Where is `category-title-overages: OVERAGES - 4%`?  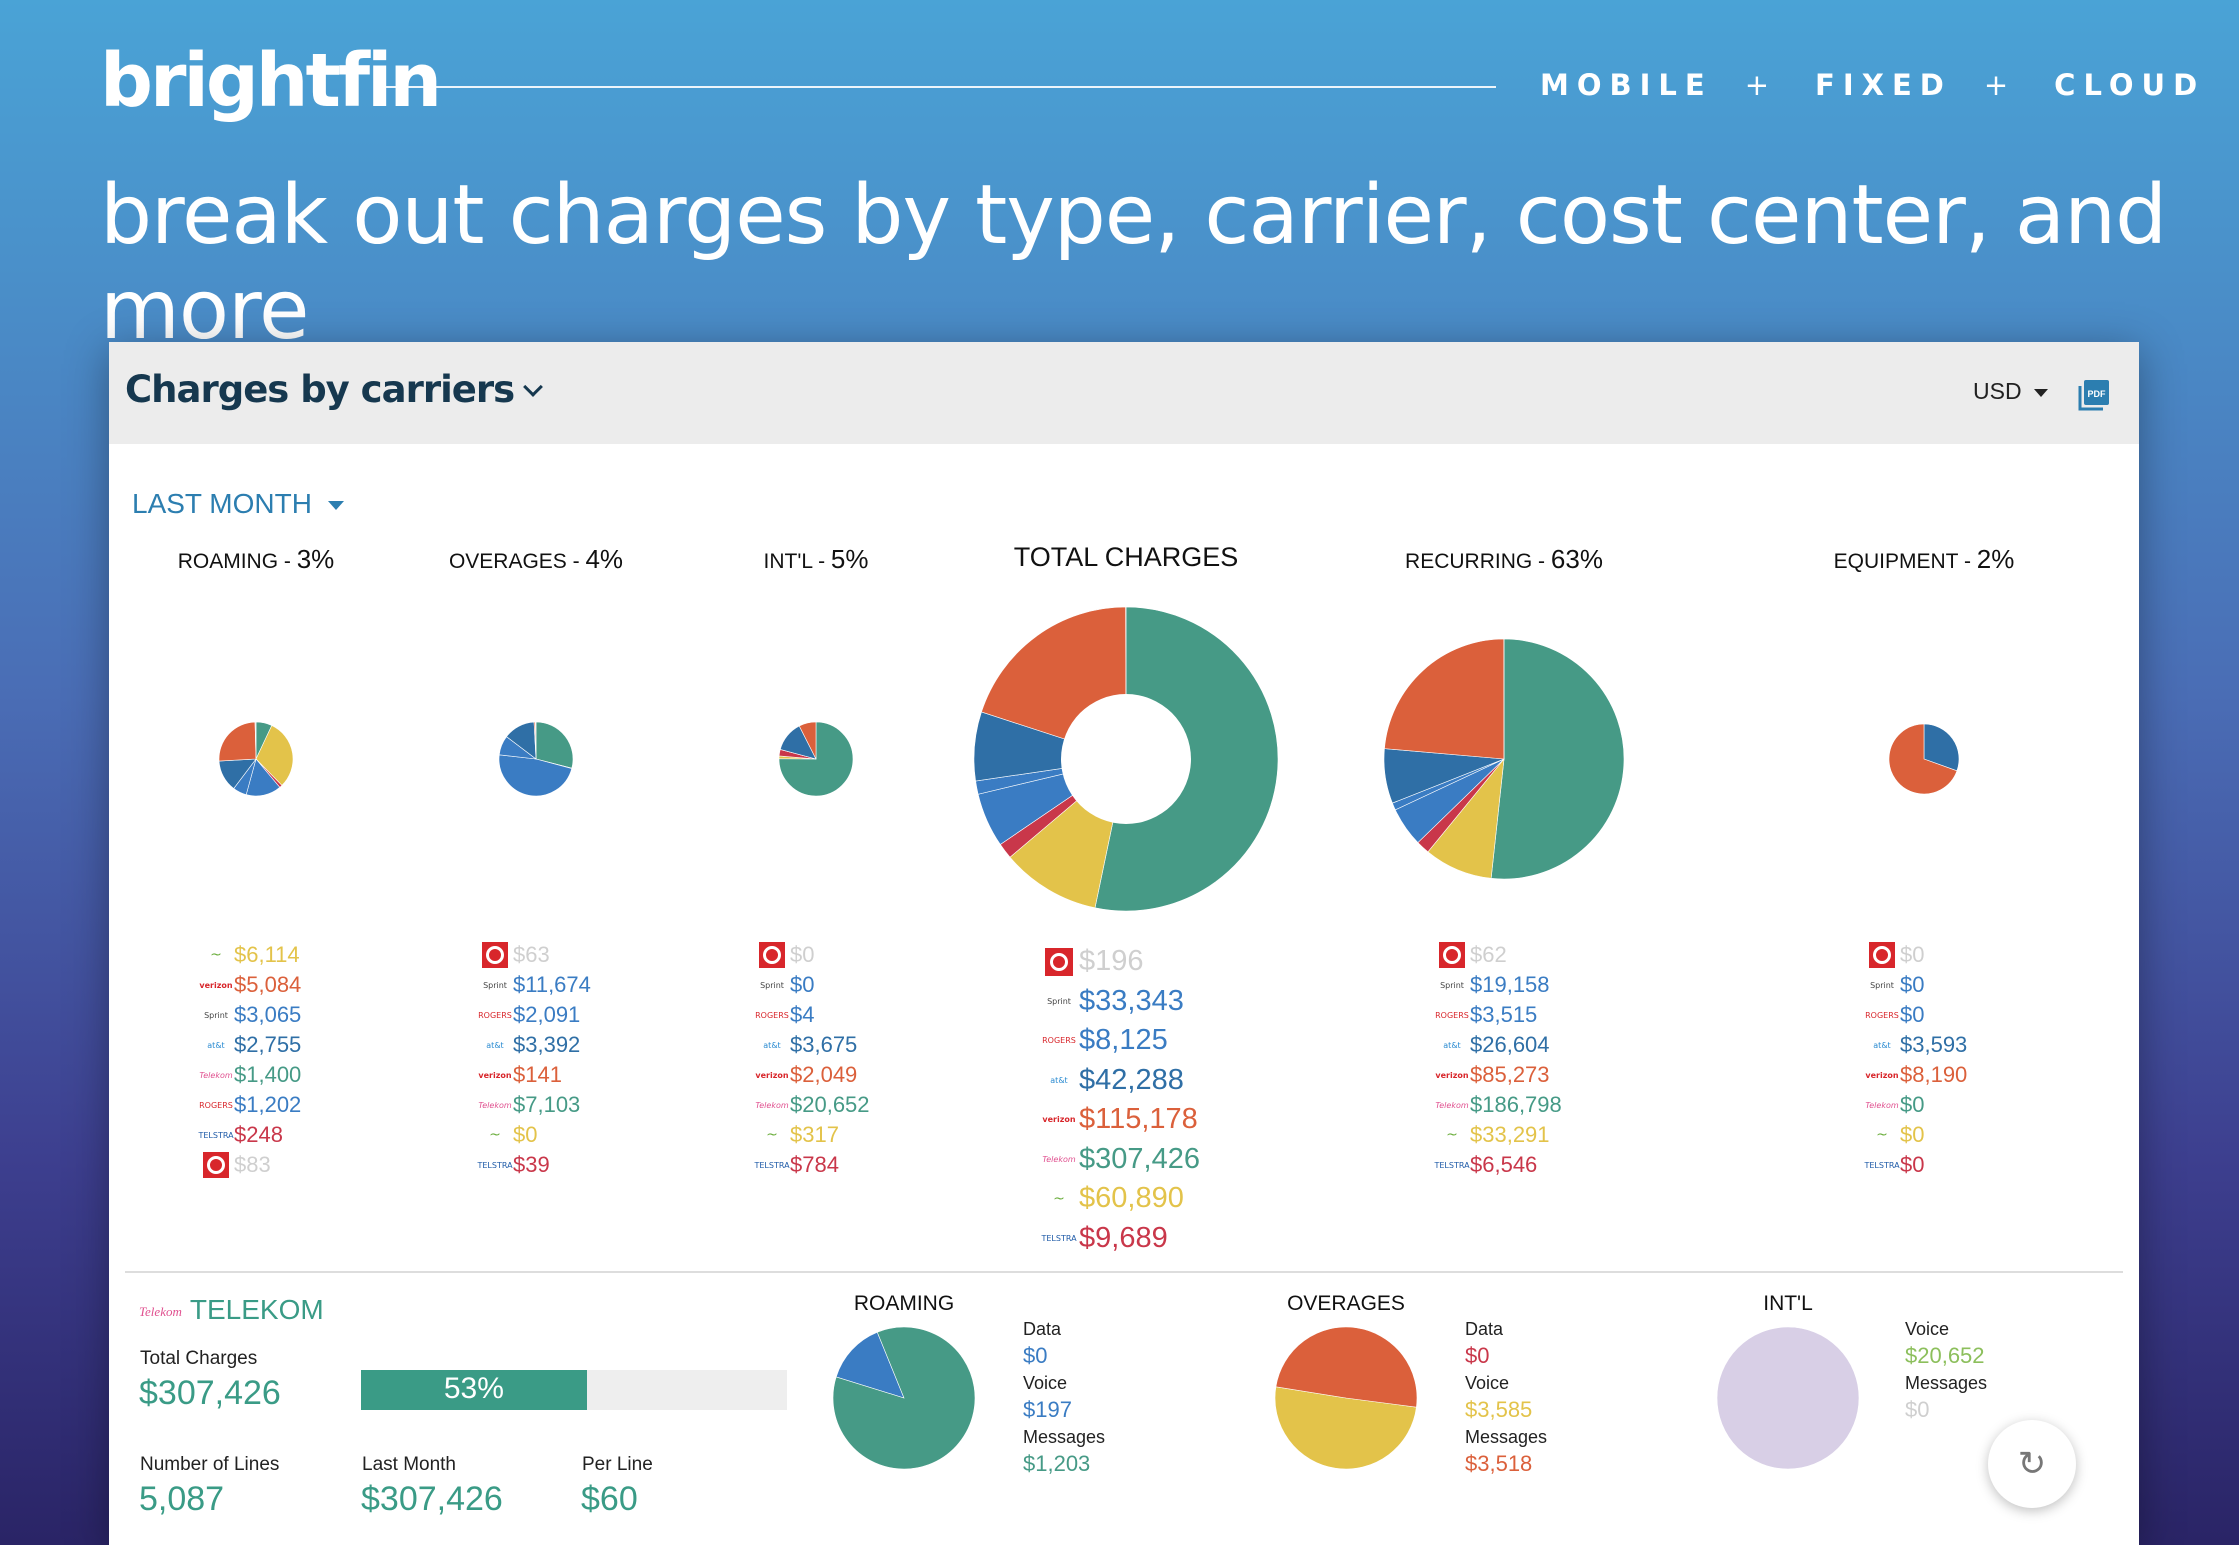 category-title-overages: OVERAGES - 4% is located at coordinates (536, 559).